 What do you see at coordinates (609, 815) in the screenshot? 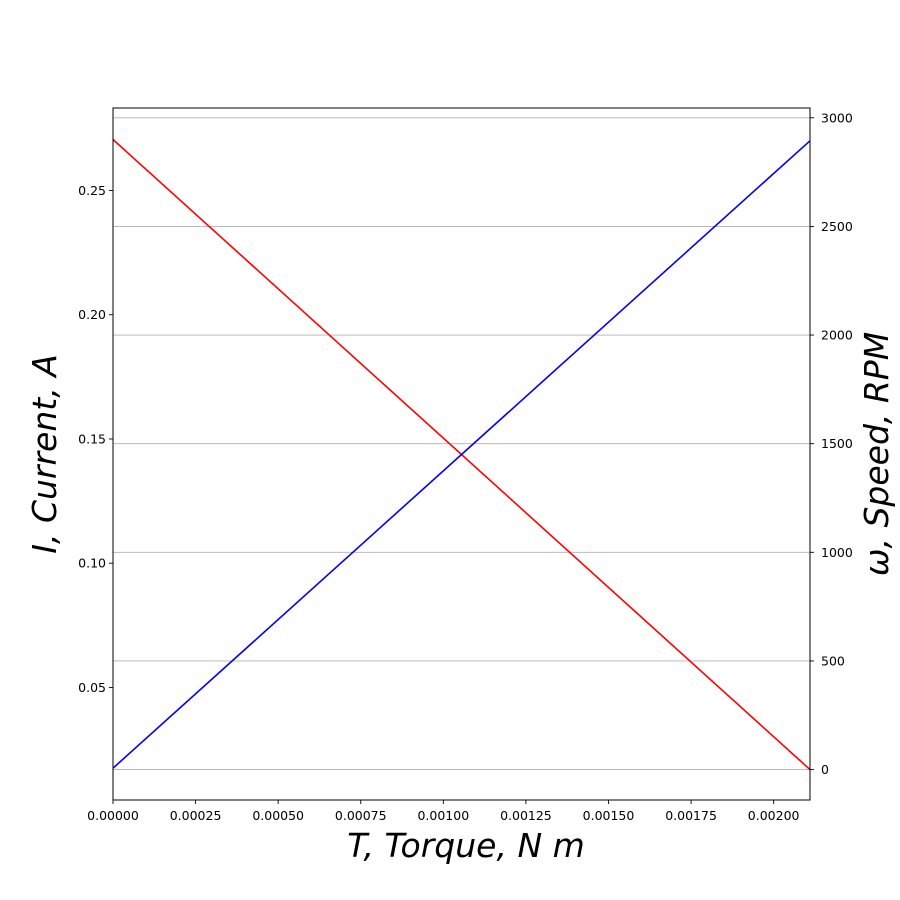
I see `x-tick-label: 0.00150` at bounding box center [609, 815].